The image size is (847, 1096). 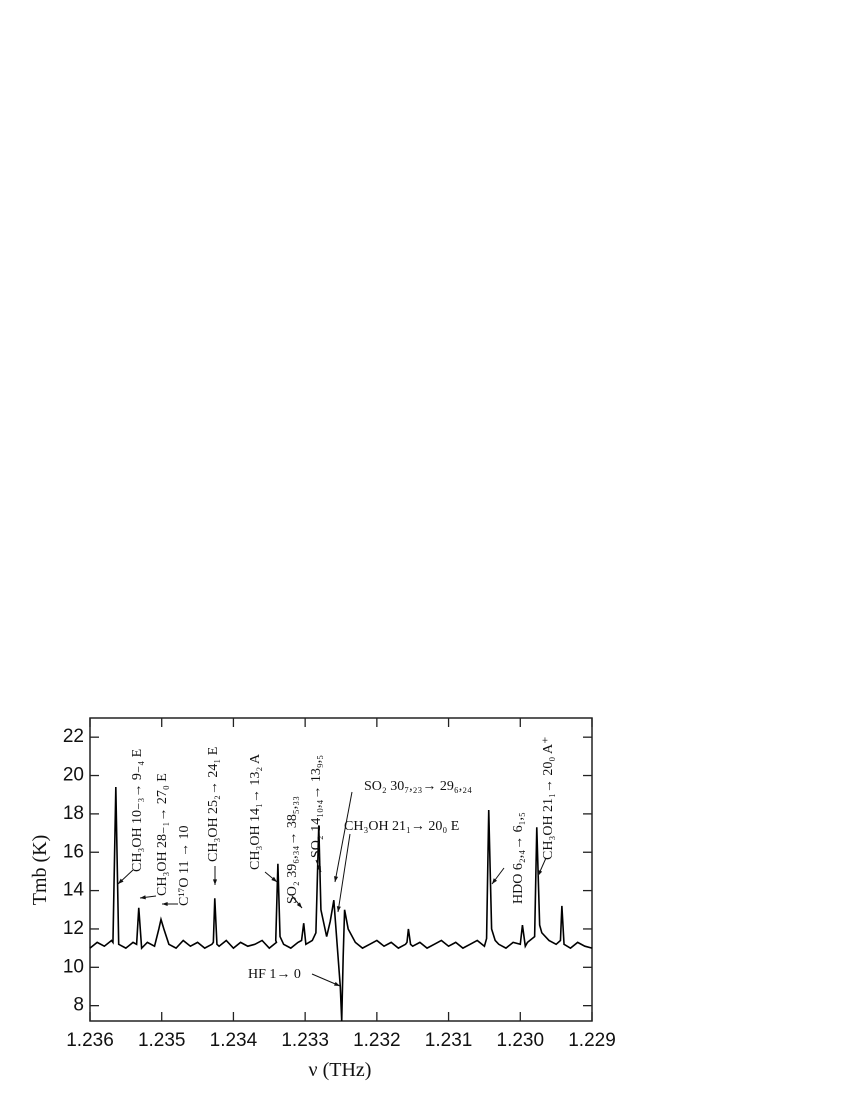 I want to click on y-tick-label: 12, so click(x=73, y=928).